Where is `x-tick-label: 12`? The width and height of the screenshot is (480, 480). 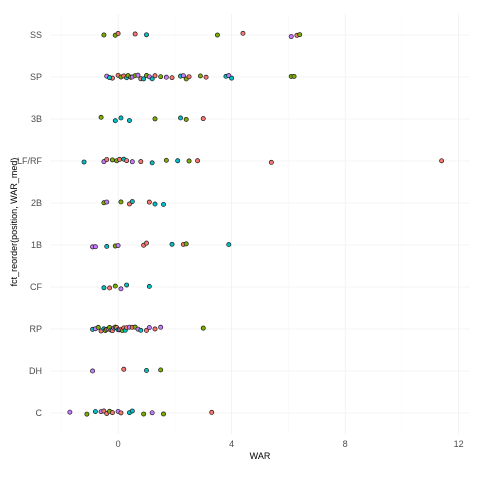 x-tick-label: 12 is located at coordinates (459, 444).